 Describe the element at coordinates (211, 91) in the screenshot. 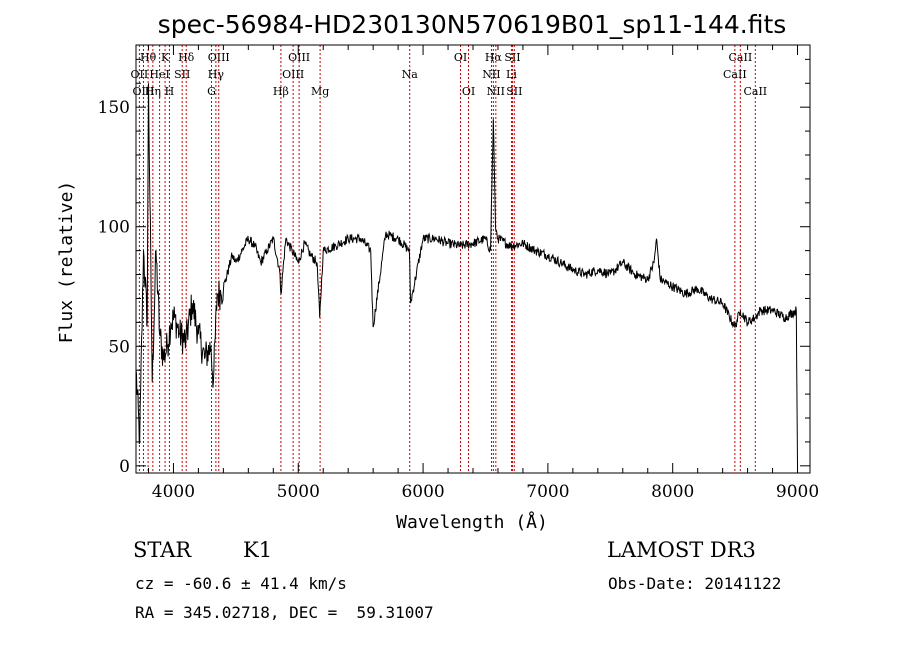

I see `marker-label-11: G` at that location.